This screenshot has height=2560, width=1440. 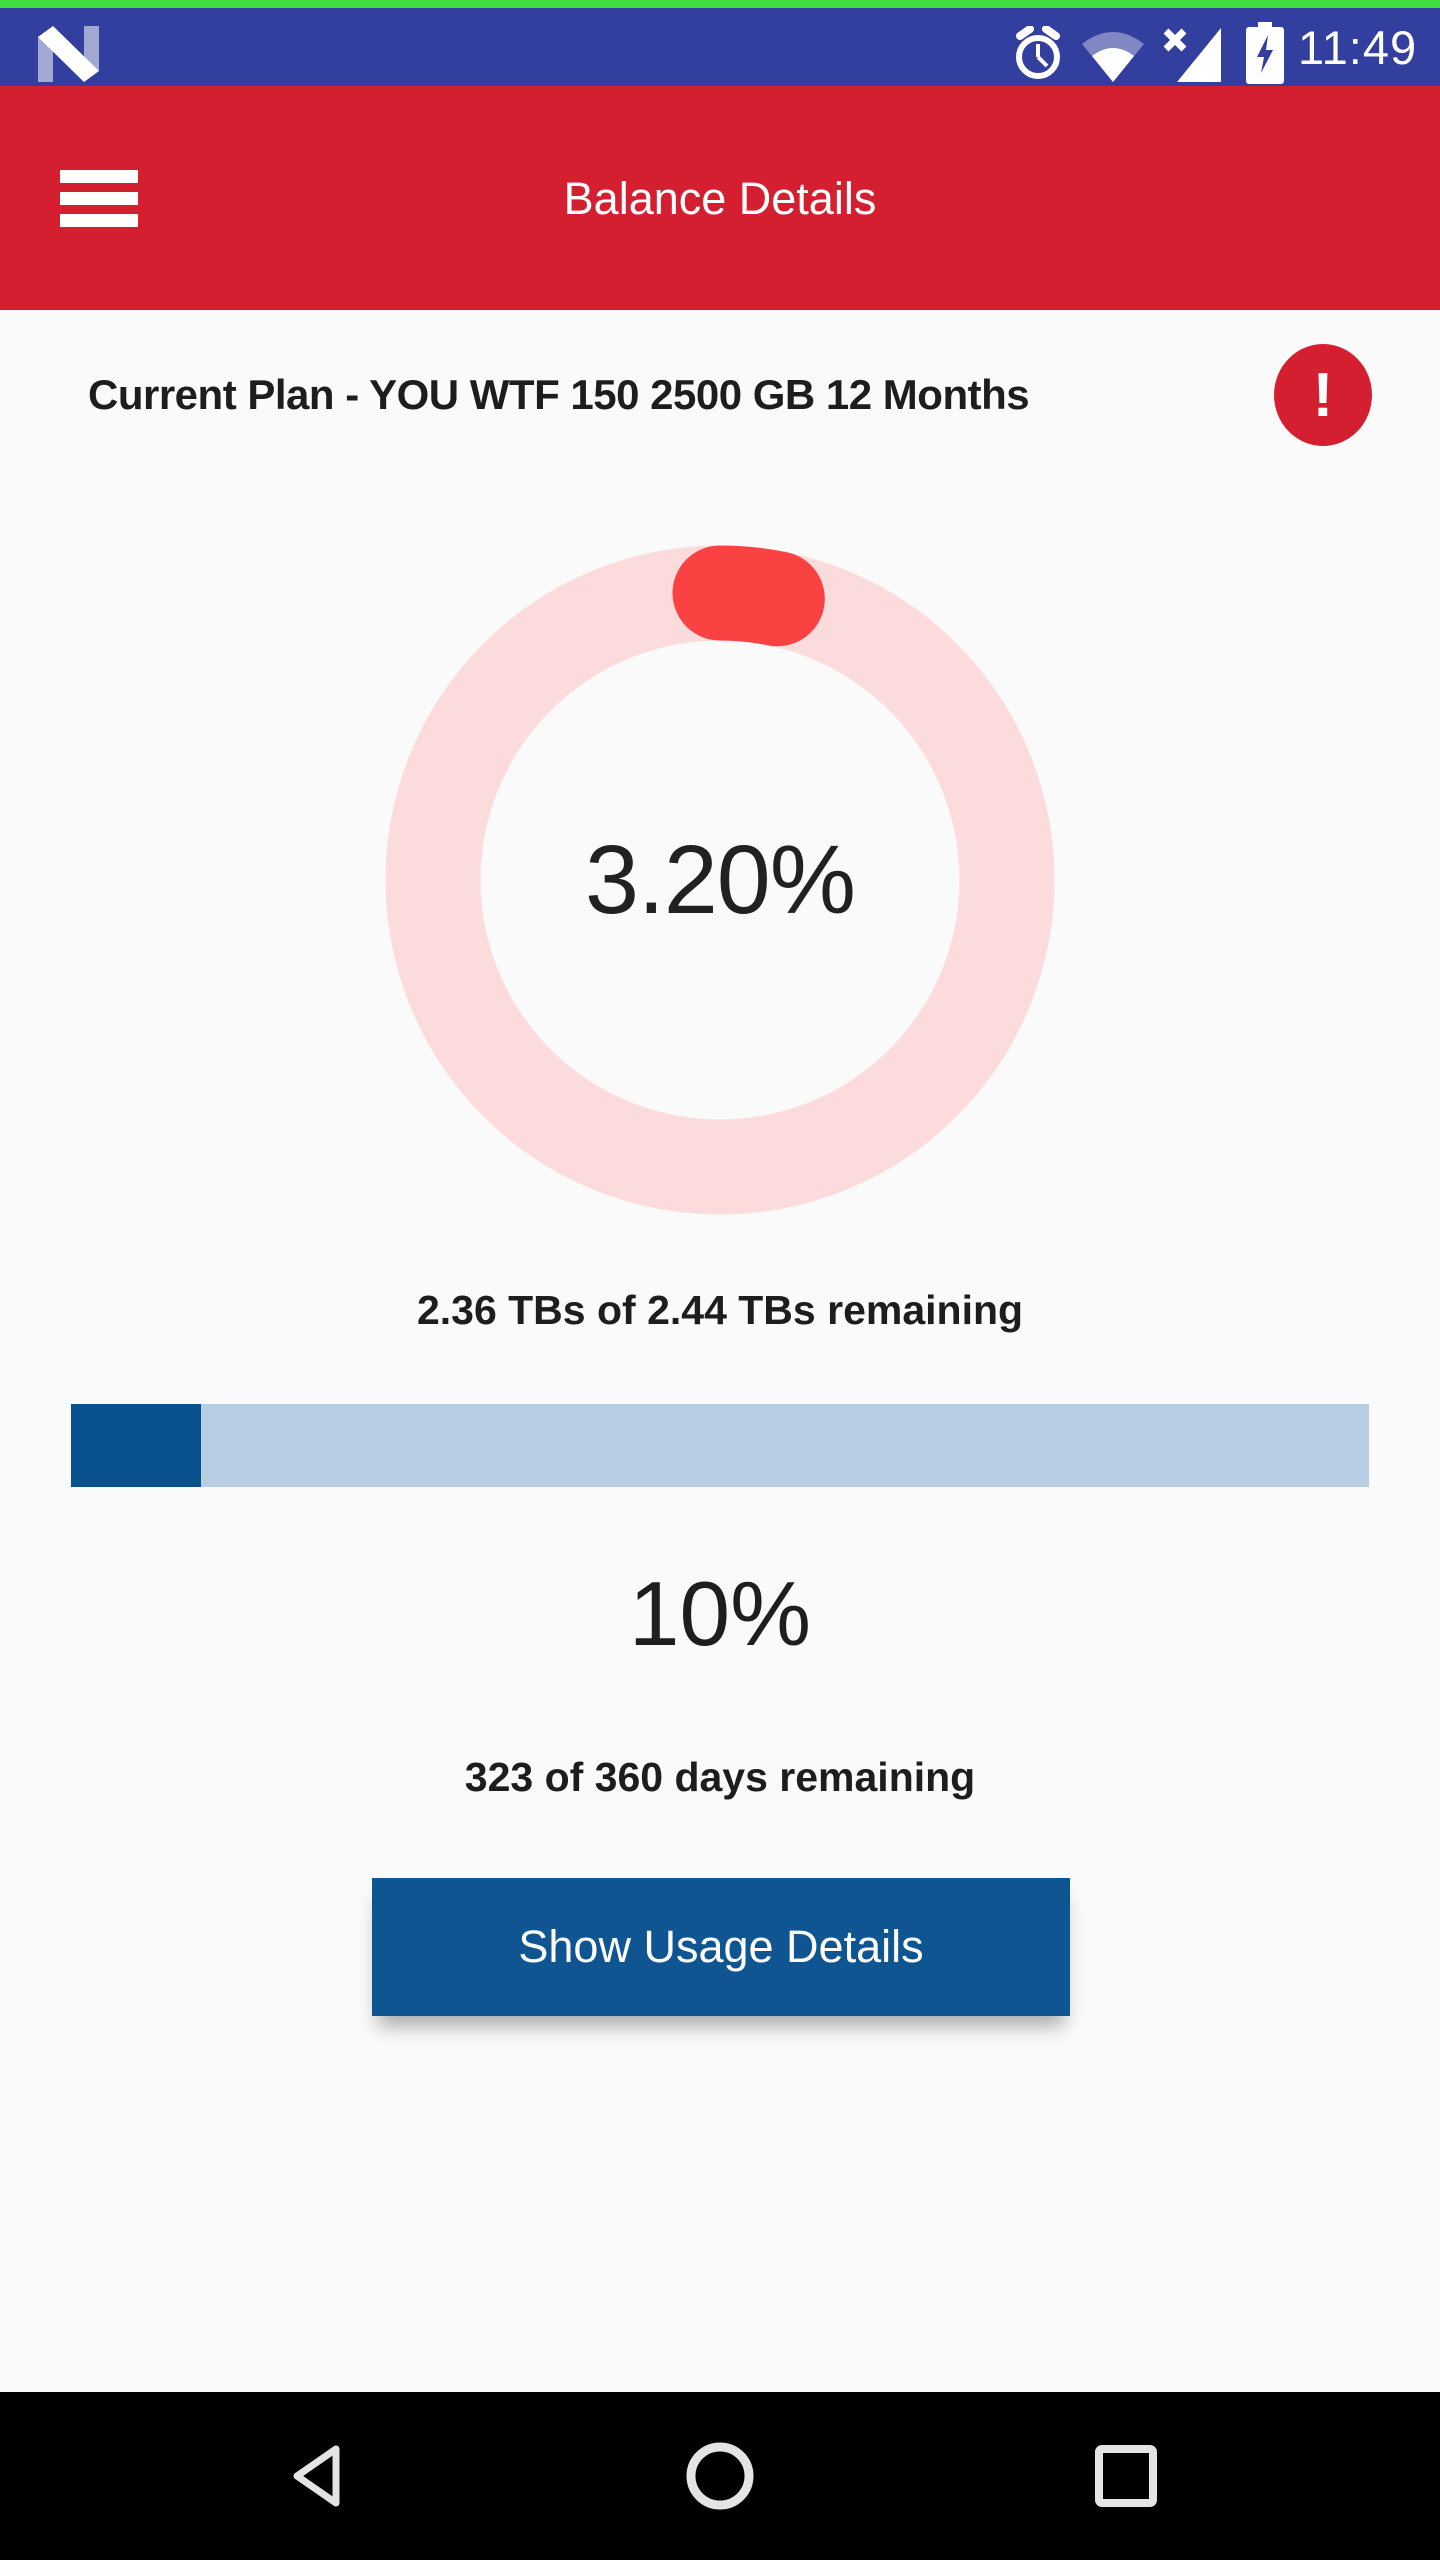 What do you see at coordinates (99, 176) in the screenshot?
I see `hamburger-icon` at bounding box center [99, 176].